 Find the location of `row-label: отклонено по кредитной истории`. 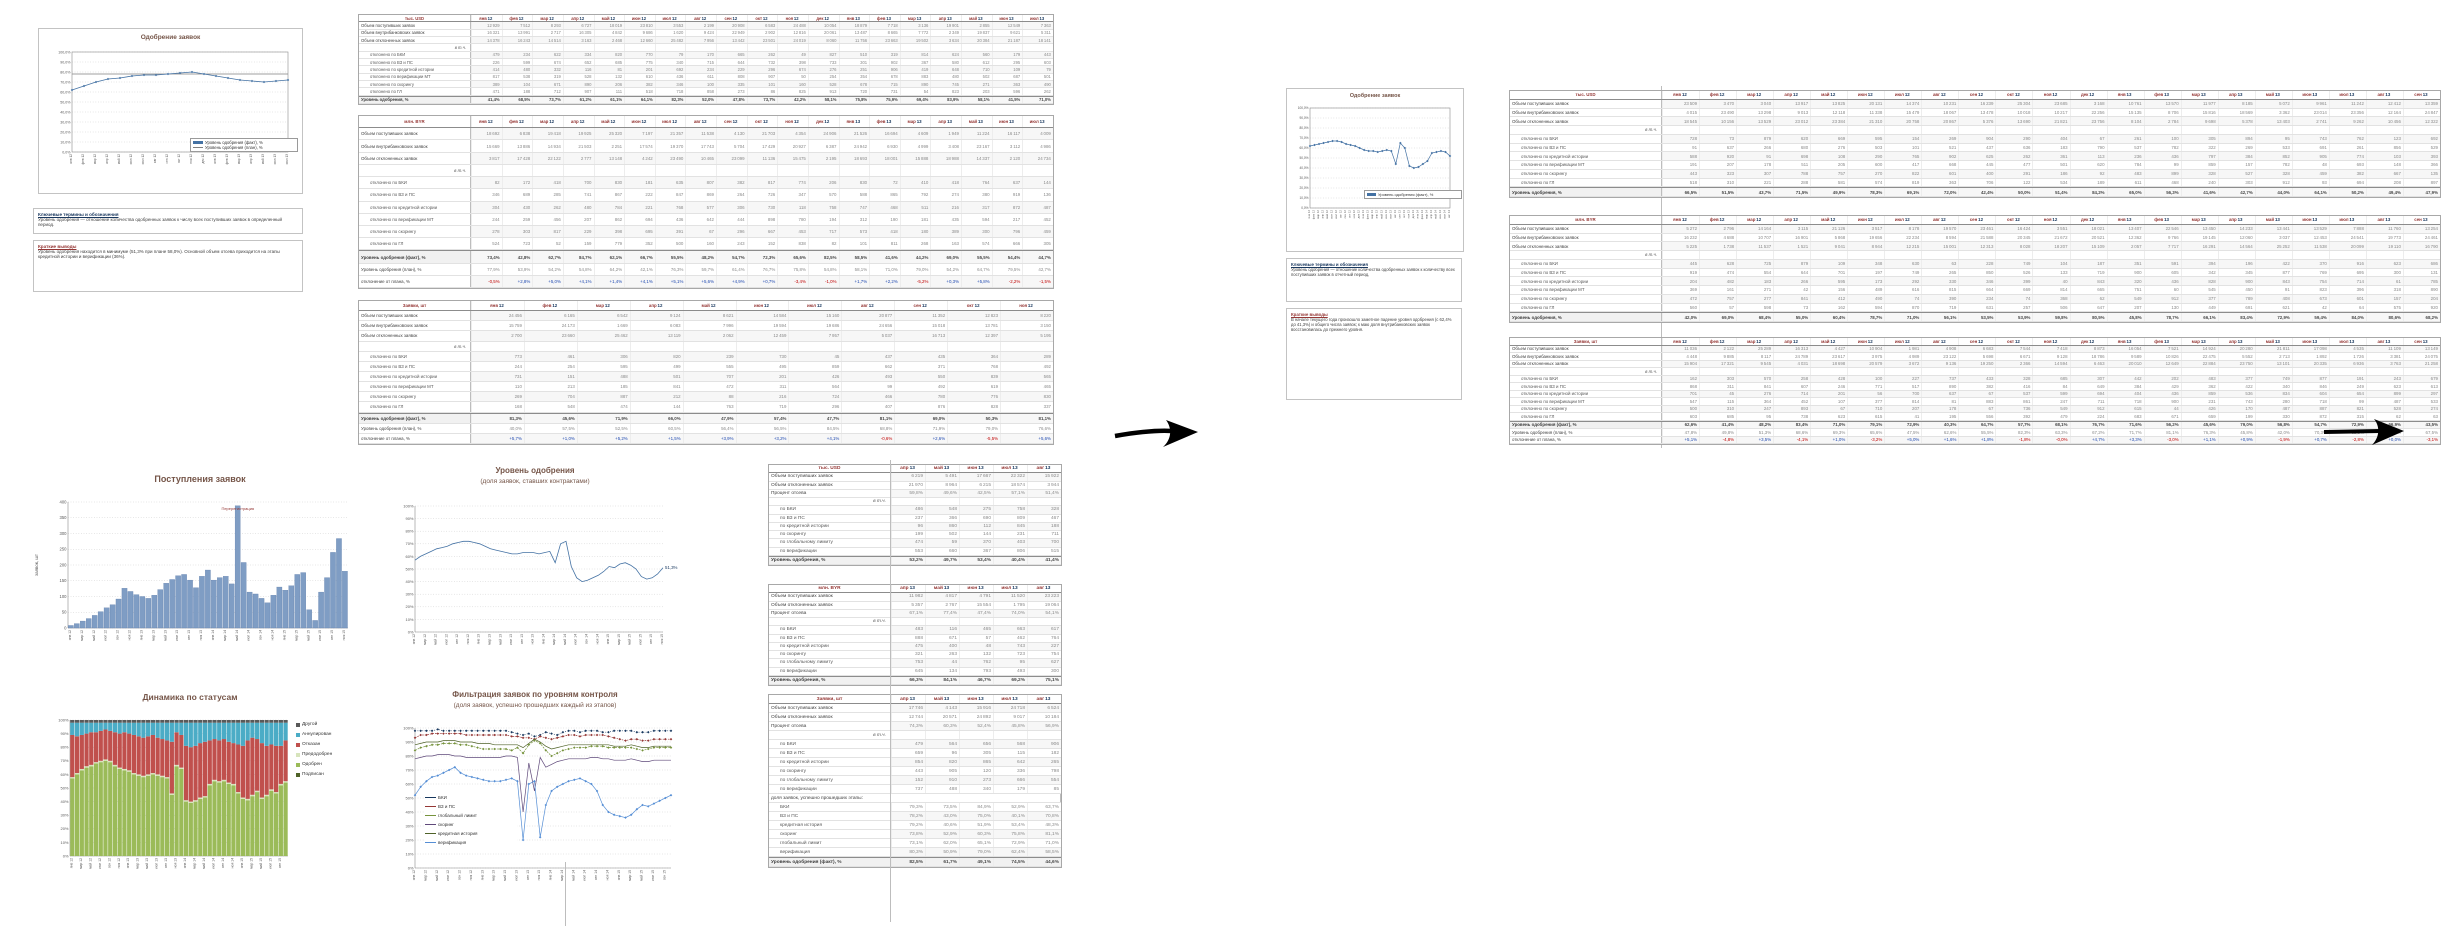

row-label: отклонено по кредитной истории is located at coordinates (415, 376).